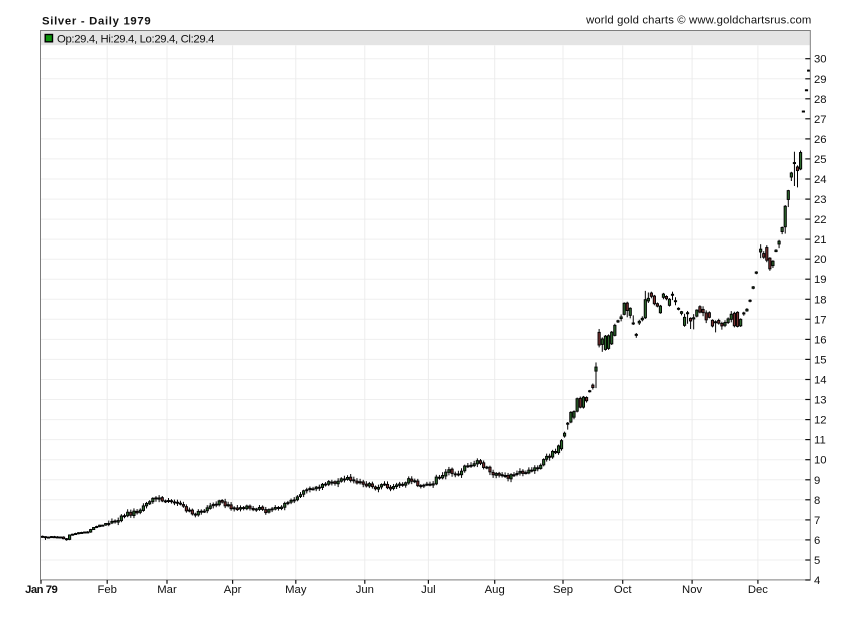  Describe the element at coordinates (428, 590) in the screenshot. I see `svg-text: Jul` at that location.